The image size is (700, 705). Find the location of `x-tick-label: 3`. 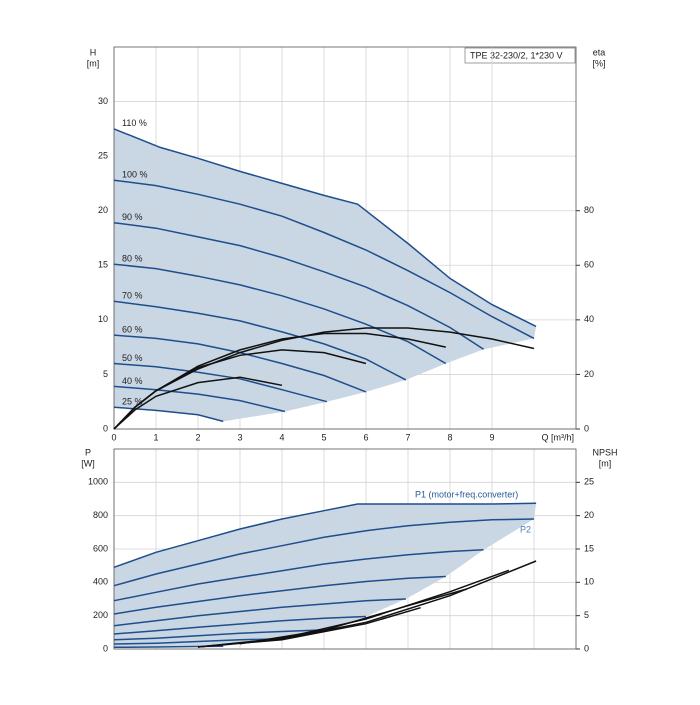

x-tick-label: 3 is located at coordinates (239, 437).